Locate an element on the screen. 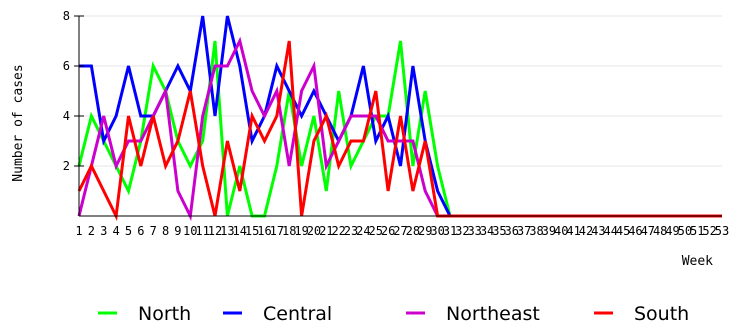 The image size is (731, 325). x-tick-label: 22 is located at coordinates (338, 231).